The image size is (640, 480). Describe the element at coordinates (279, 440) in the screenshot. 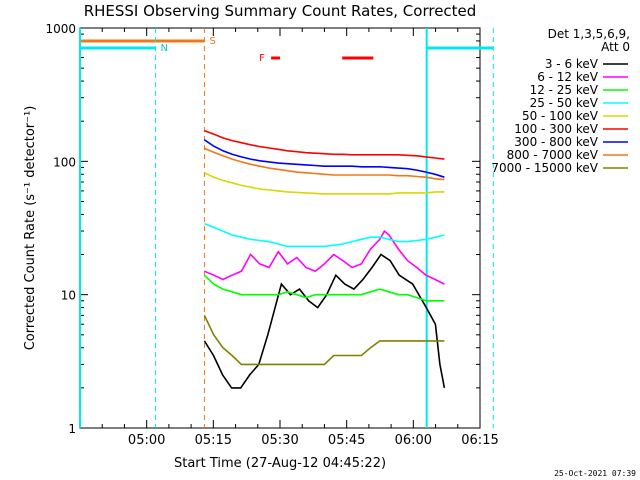

I see `x-tick-label: 05:30` at that location.